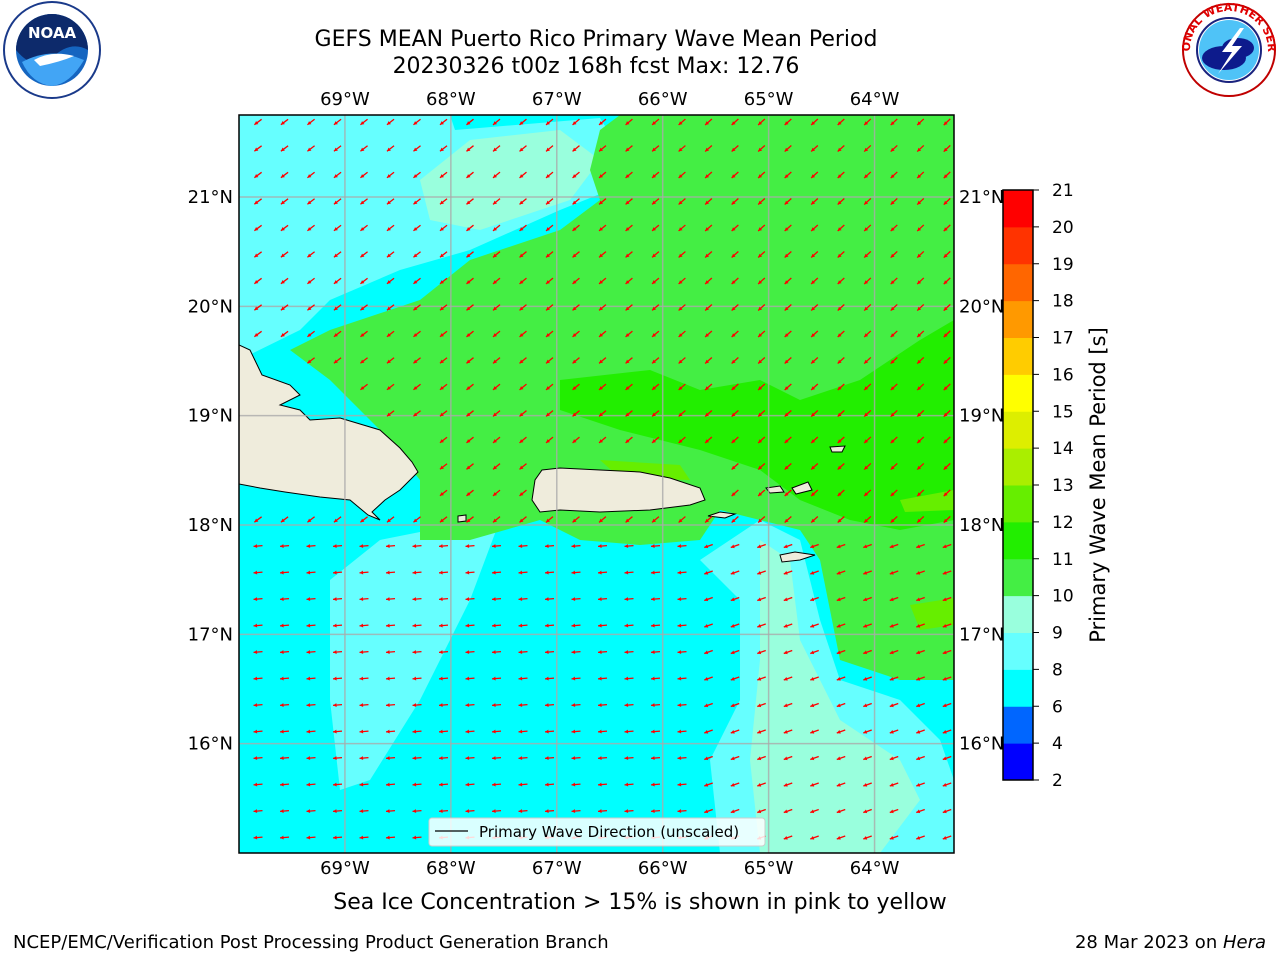 This screenshot has width=1280, height=960. I want to click on field-band-12s-ne, so click(927, 501).